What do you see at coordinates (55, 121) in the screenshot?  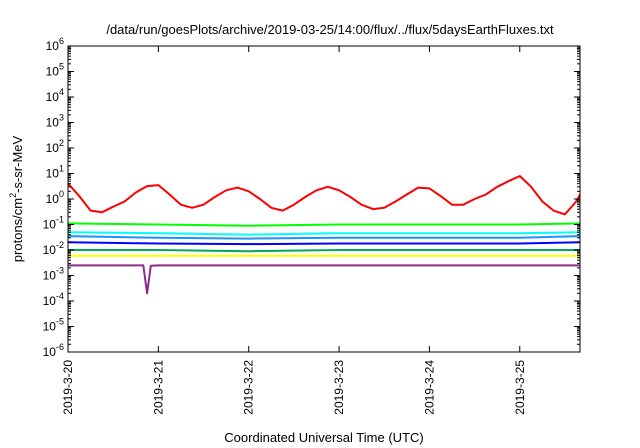 I see `y-tick-label: 10³` at bounding box center [55, 121].